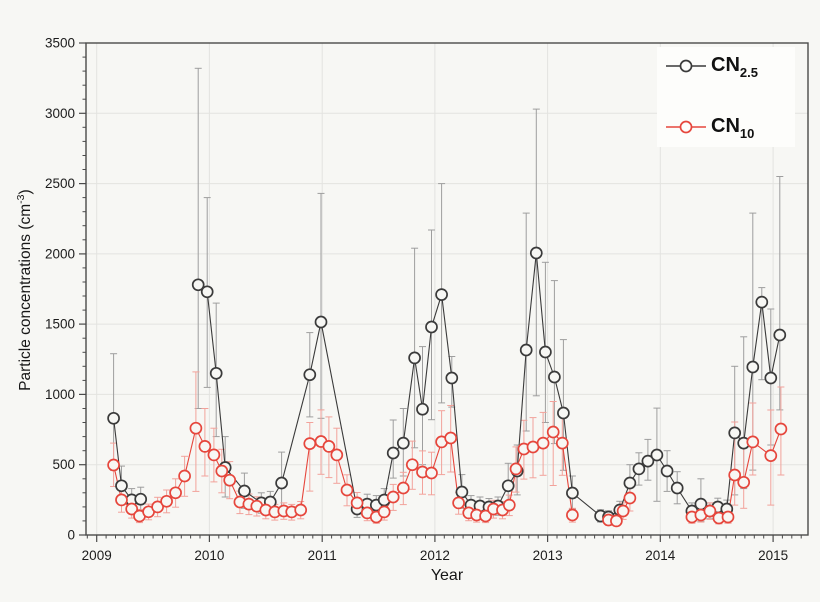 This screenshot has height=602, width=820. Describe the element at coordinates (60, 253) in the screenshot. I see `svg-text: 2000` at that location.